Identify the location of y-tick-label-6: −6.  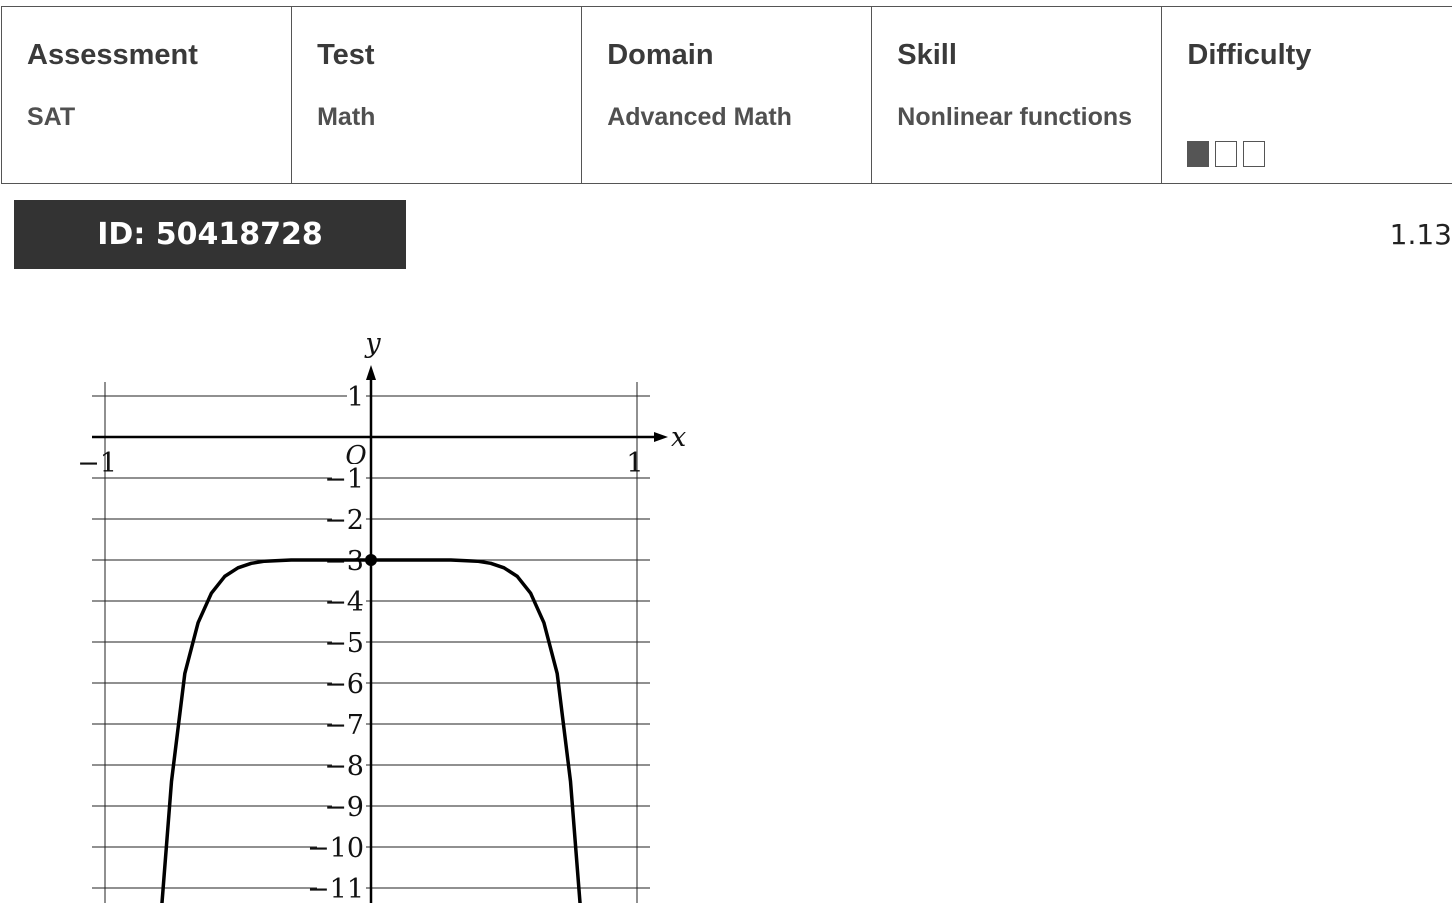
(344, 684).